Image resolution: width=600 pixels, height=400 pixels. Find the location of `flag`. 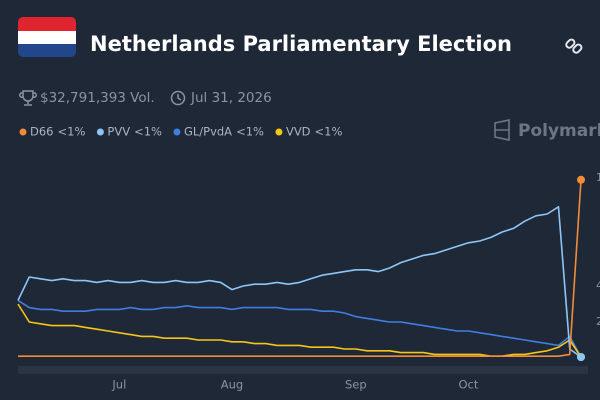

flag is located at coordinates (47, 37).